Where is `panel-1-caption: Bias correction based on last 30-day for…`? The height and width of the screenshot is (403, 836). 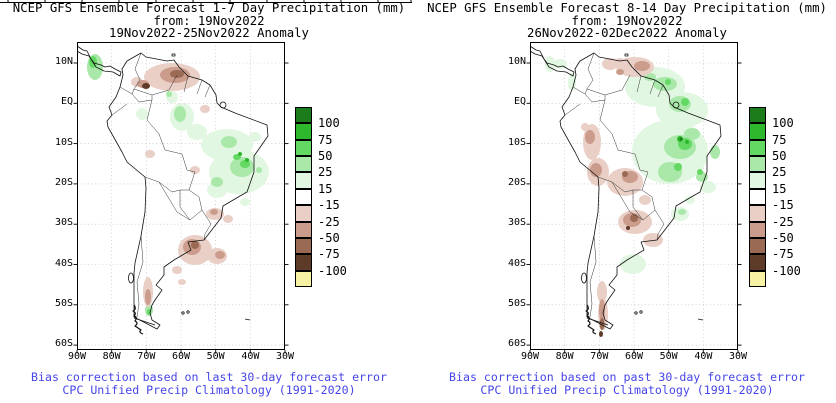
panel-1-caption: Bias correction based on last 30-day for… is located at coordinates (209, 384).